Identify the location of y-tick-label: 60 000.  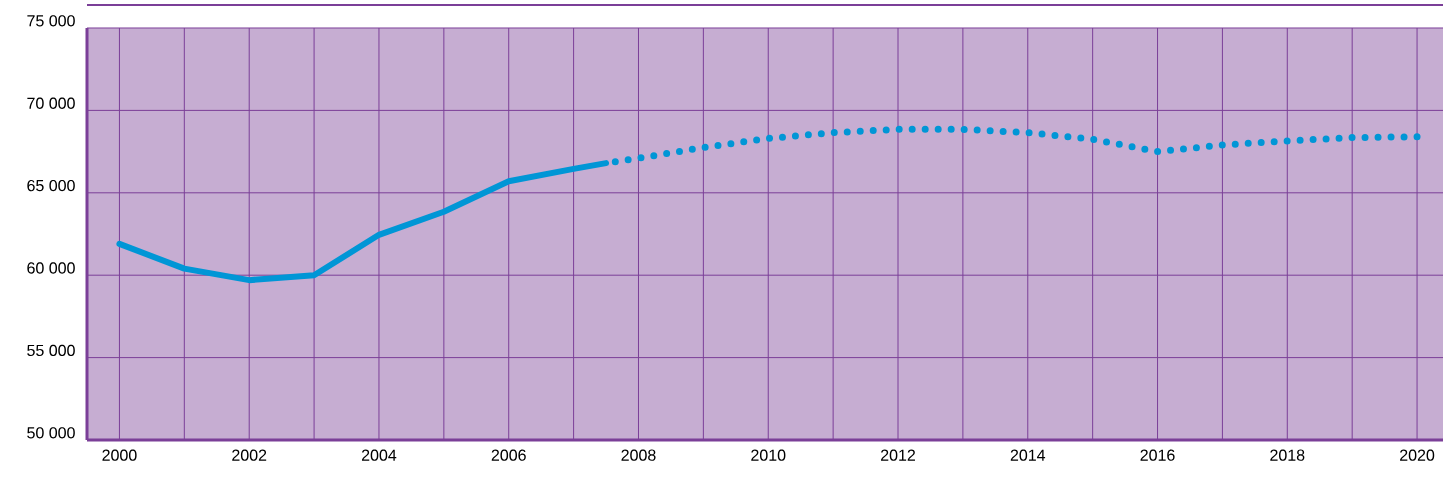
(51, 268).